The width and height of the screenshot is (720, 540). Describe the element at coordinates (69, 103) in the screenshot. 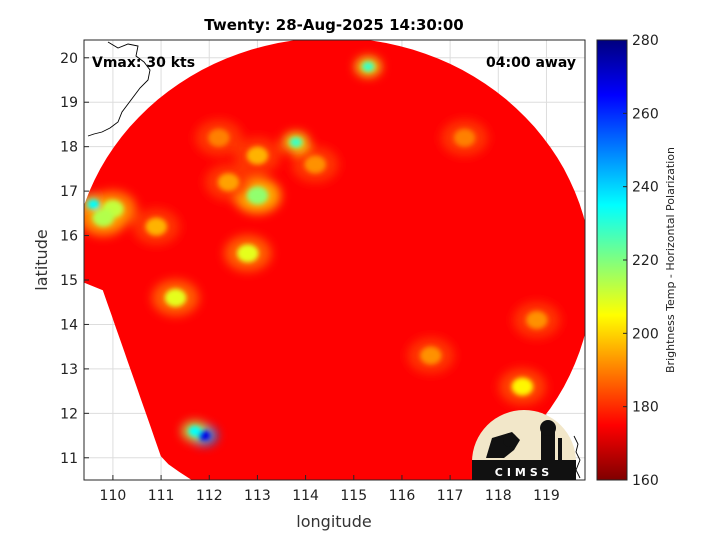

I see `y-tick-label: 19` at that location.